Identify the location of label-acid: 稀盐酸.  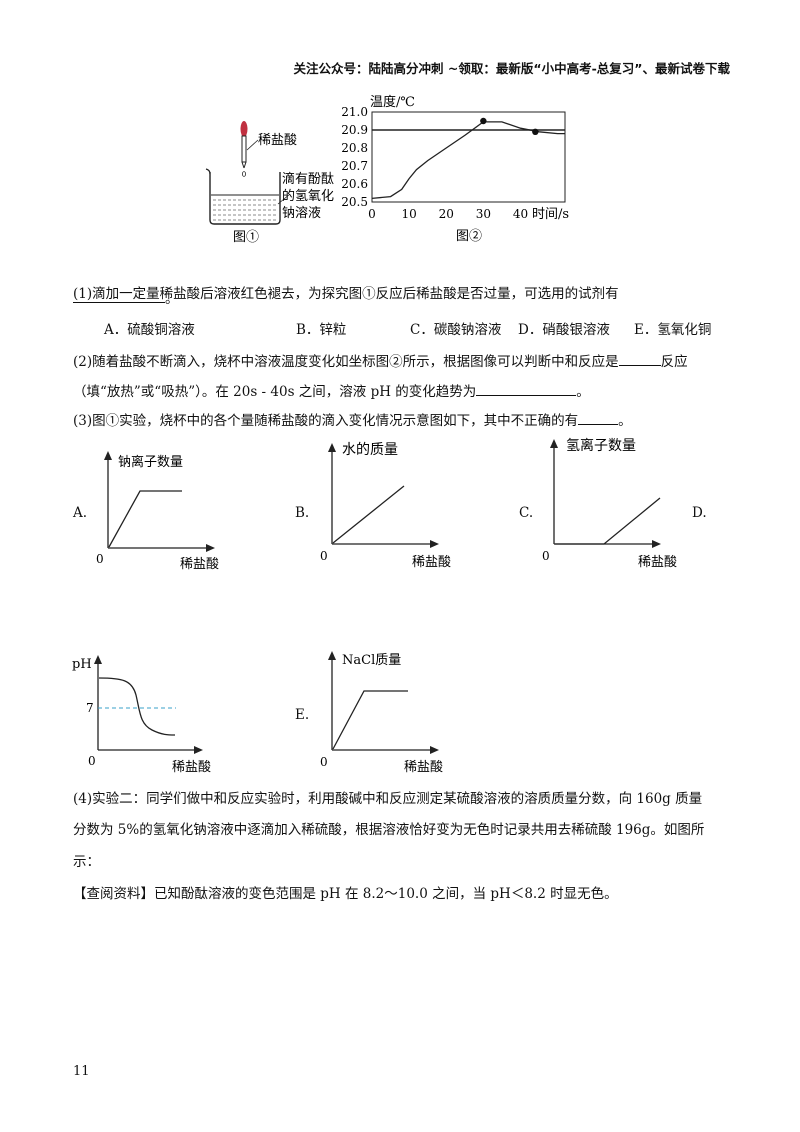
(277, 140).